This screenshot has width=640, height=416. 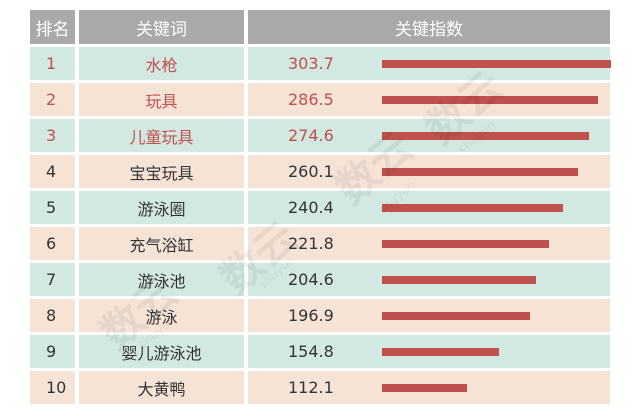 I want to click on header-keyword-label: 关键词, so click(x=161, y=29).